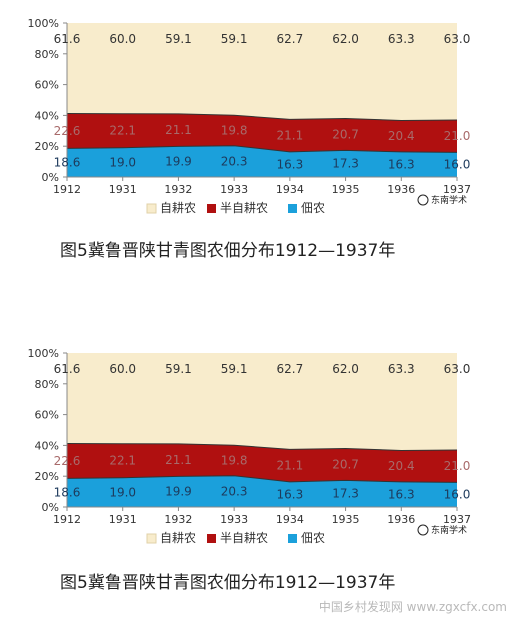  What do you see at coordinates (244, 537) in the screenshot?
I see `legend-label: 半自耕农` at bounding box center [244, 537].